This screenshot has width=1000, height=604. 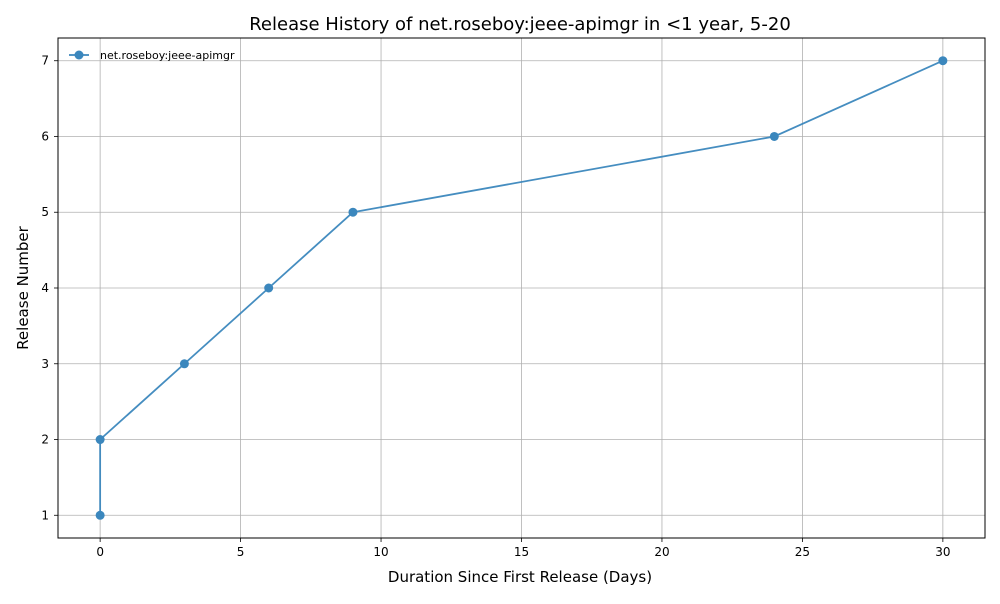 I want to click on legend: net.roseboy:jeee-apimgr, so click(x=152, y=55).